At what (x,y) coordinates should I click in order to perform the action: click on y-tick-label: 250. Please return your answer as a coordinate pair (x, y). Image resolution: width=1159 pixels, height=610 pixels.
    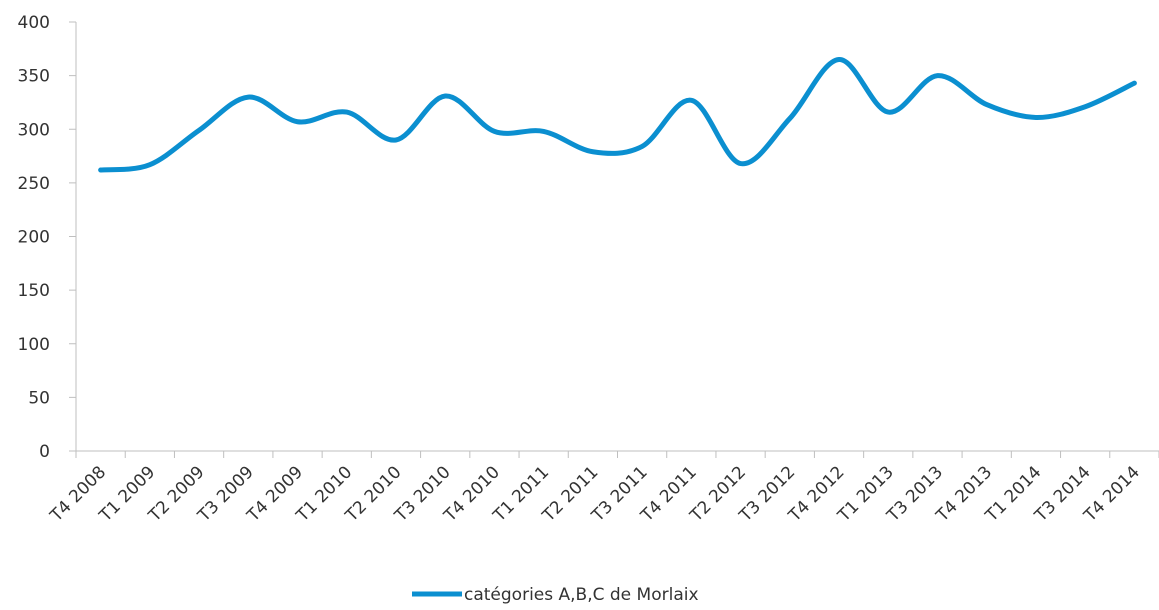
    Looking at the image, I should click on (34, 184).